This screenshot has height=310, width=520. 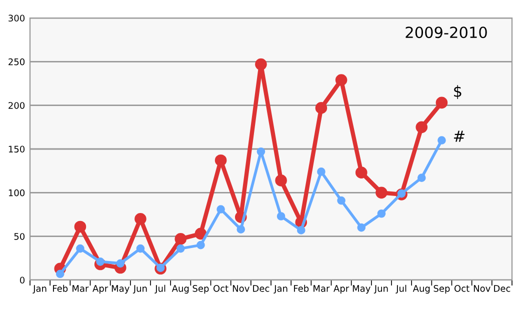 What do you see at coordinates (16, 192) in the screenshot?
I see `y-tick-label: 100` at bounding box center [16, 192].